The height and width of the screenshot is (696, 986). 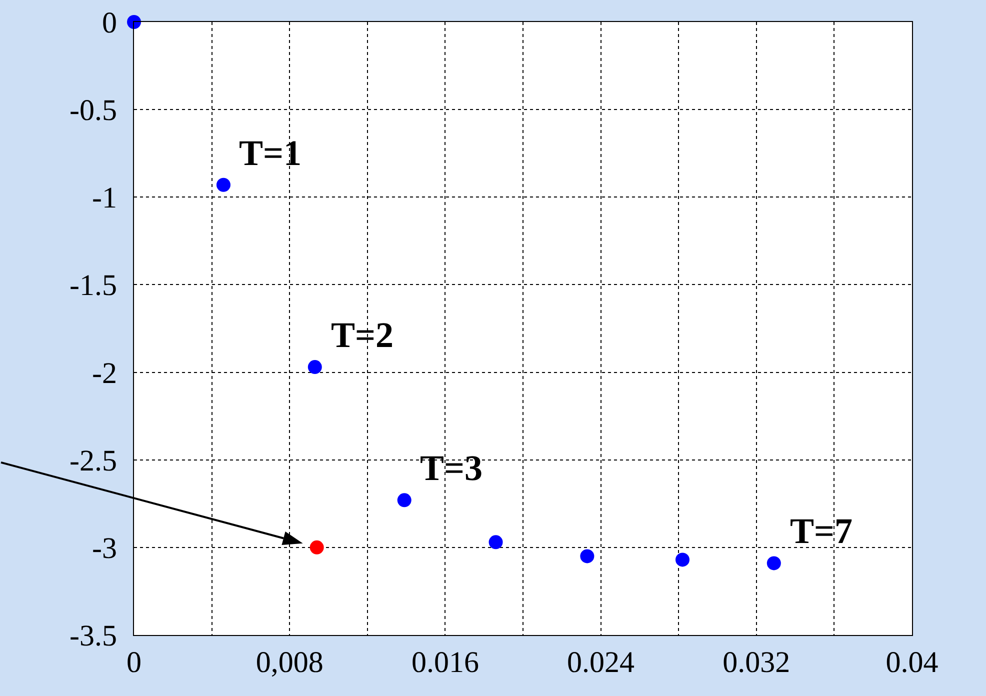 I want to click on y-tick-label: -3, so click(x=104, y=548).